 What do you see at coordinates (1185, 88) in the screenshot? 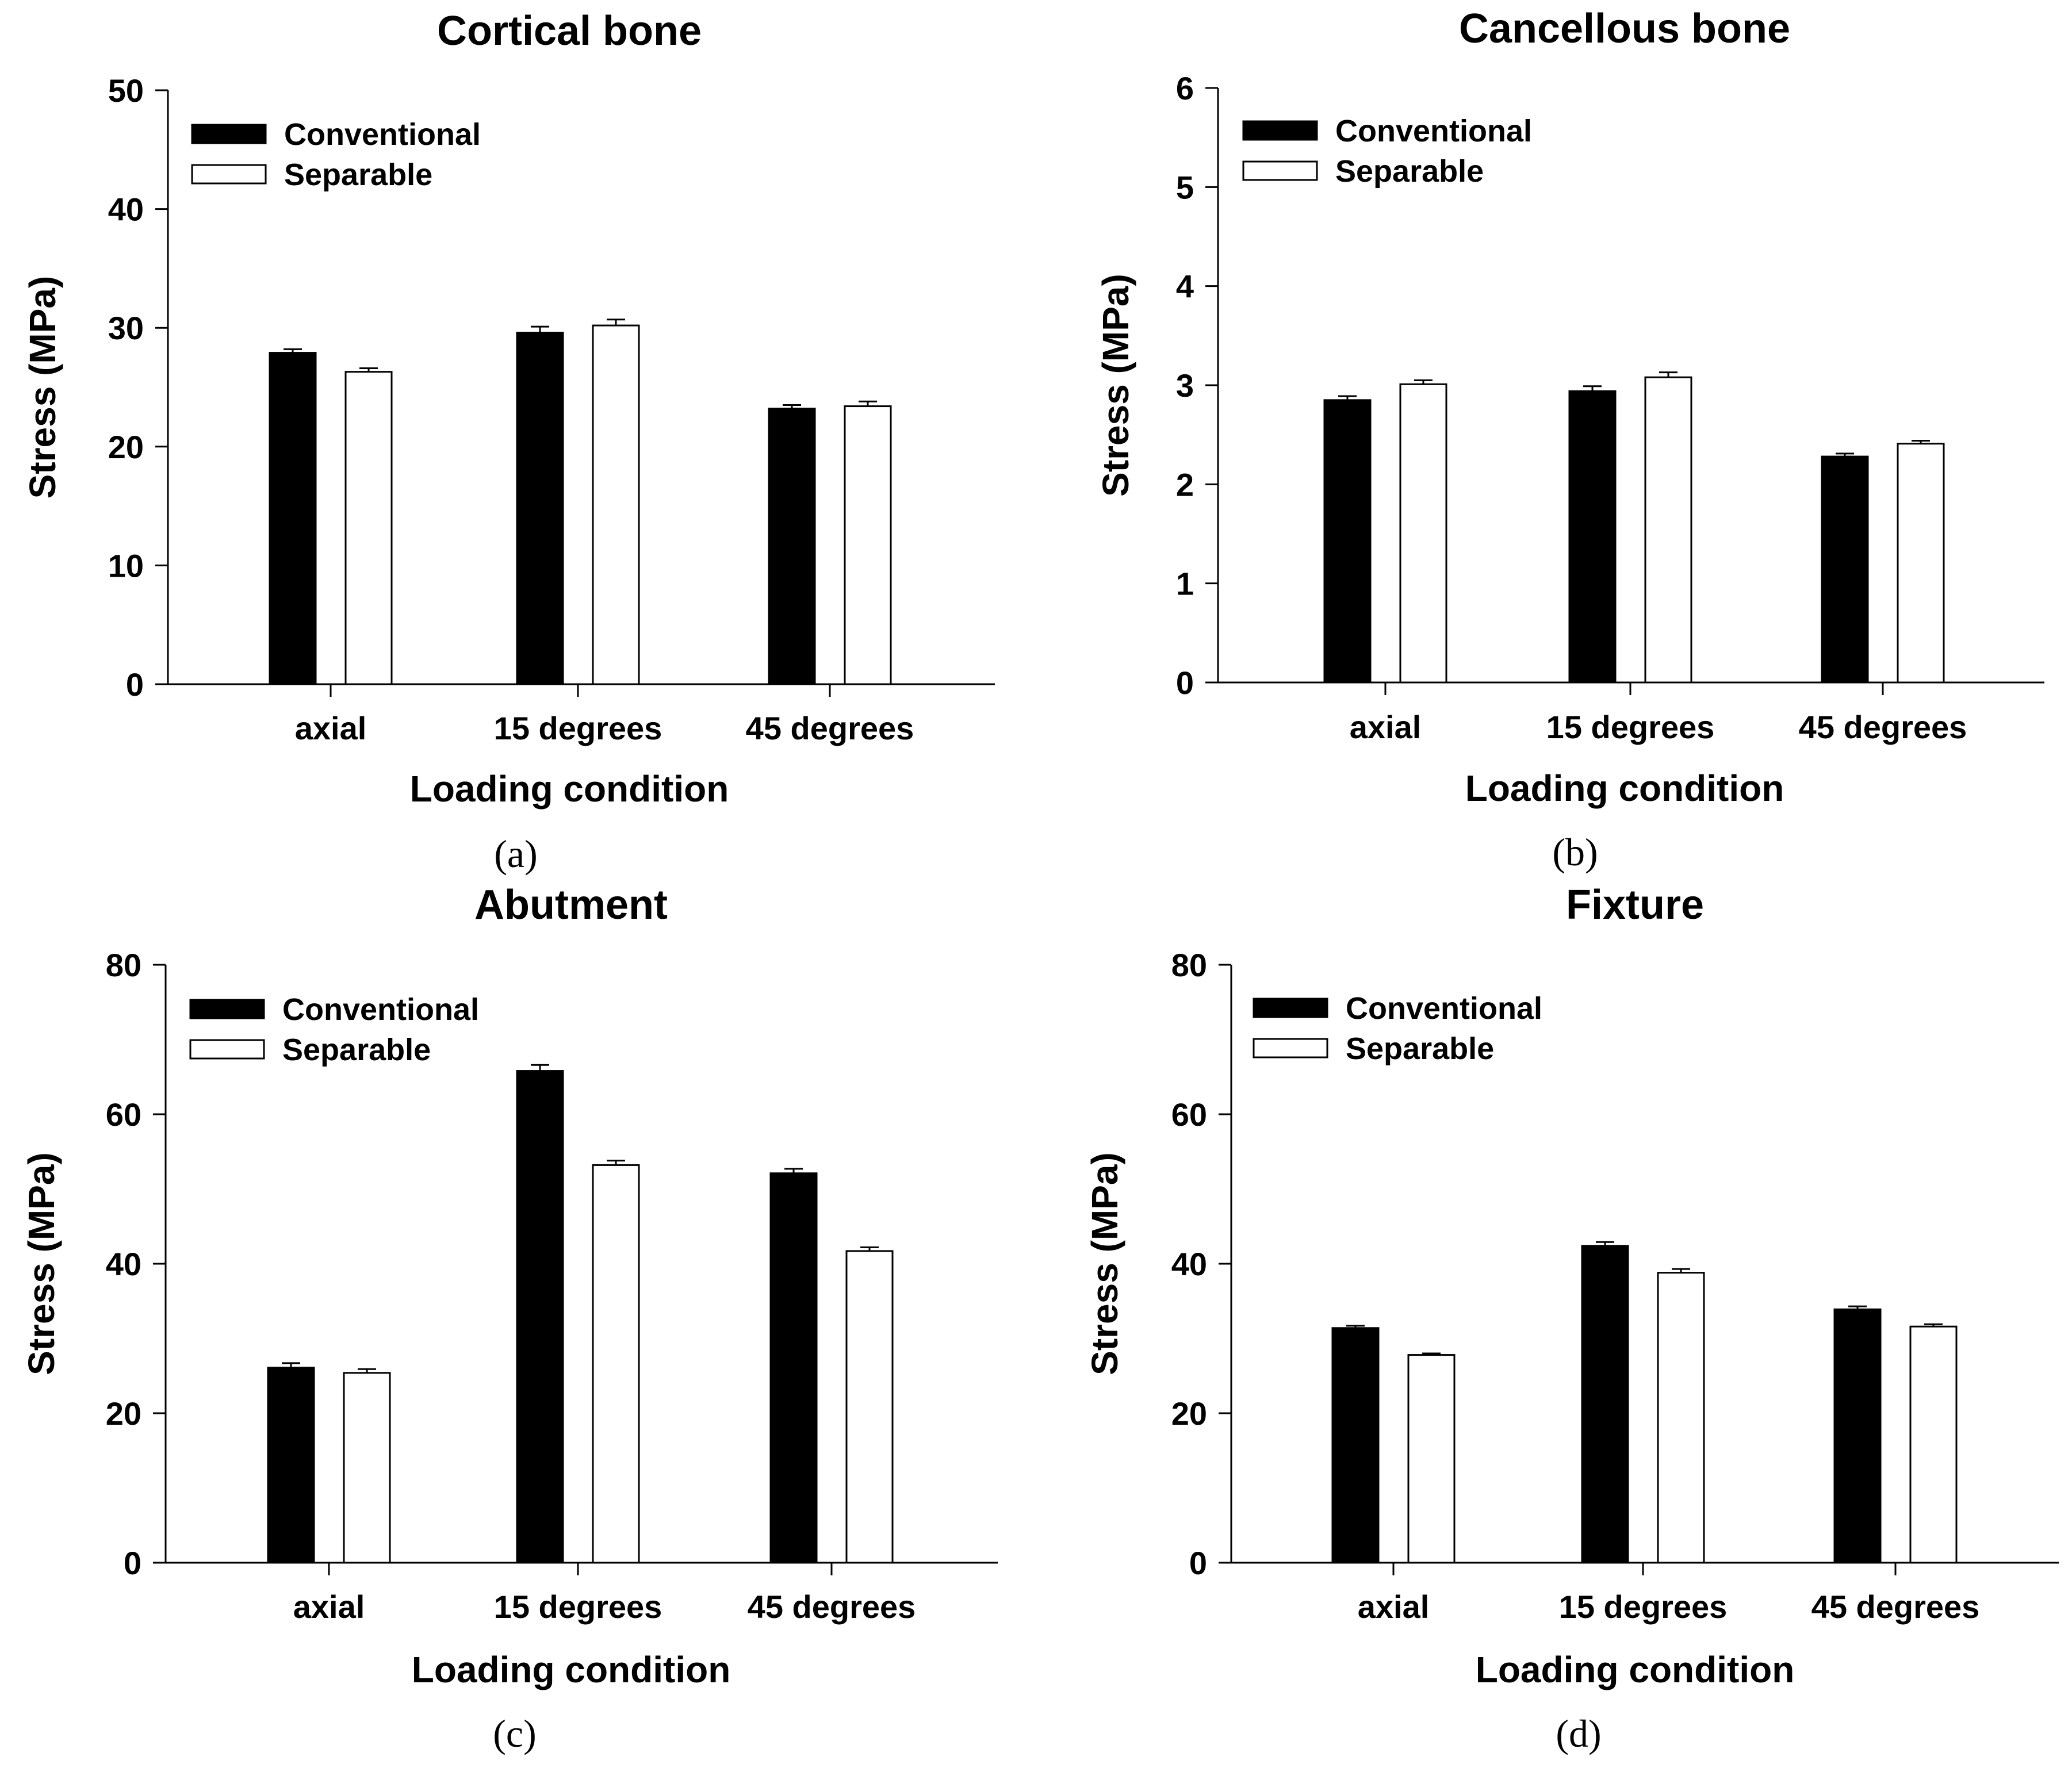
I see `y-tick-label: 6` at bounding box center [1185, 88].